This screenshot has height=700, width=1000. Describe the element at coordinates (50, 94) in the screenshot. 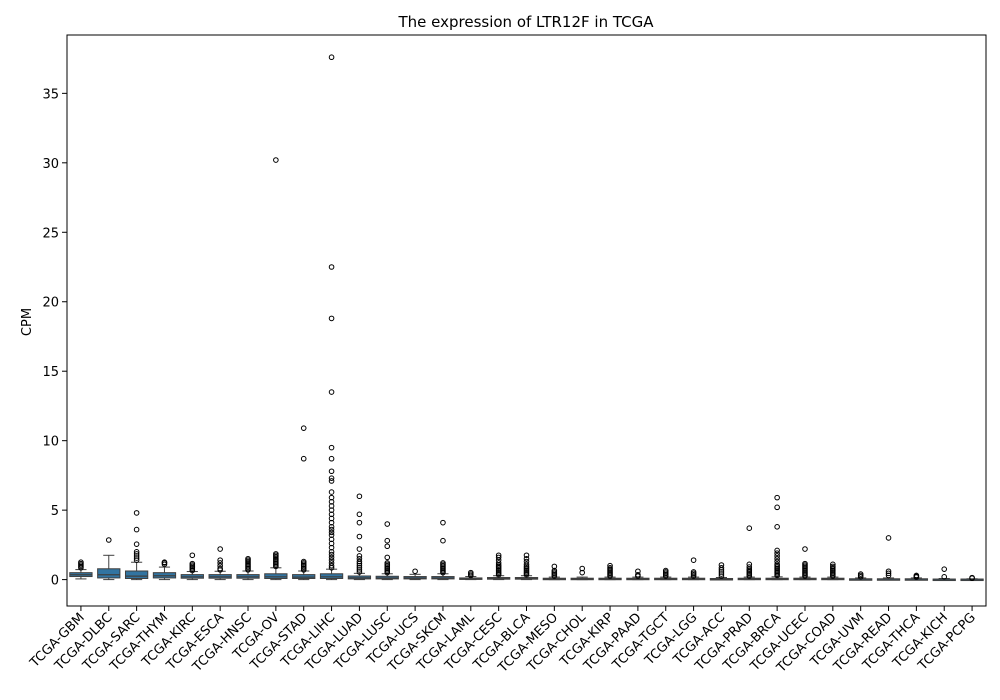

I see `y-tick-label: 35` at that location.